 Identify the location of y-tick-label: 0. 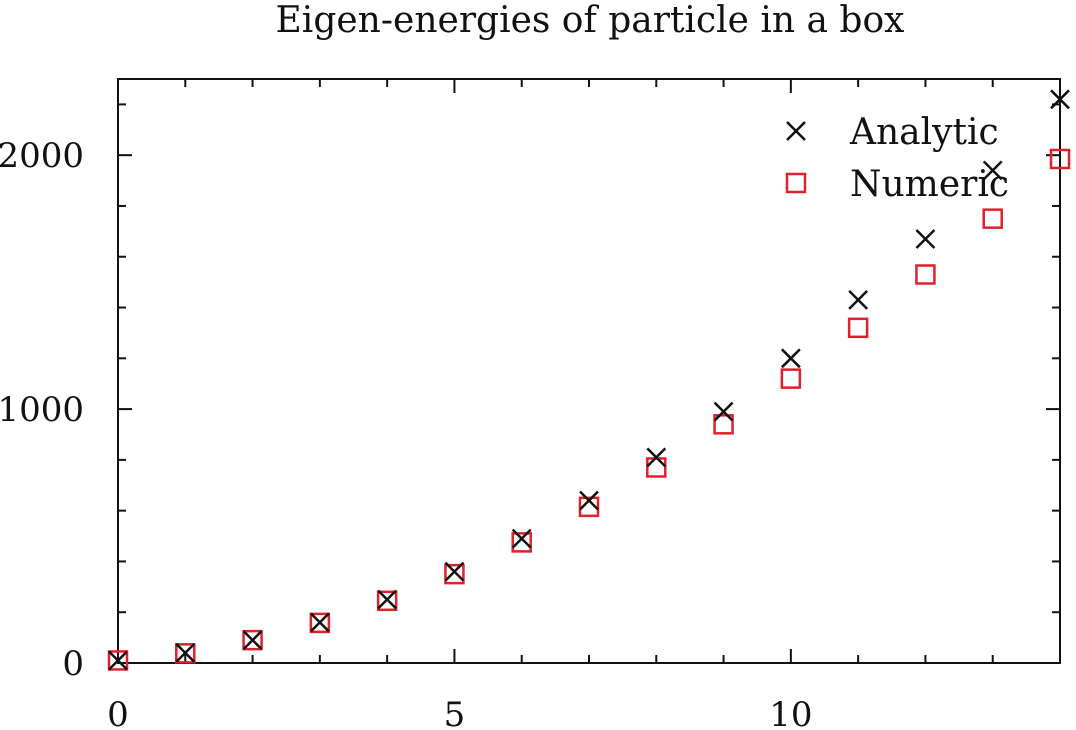
(73, 664).